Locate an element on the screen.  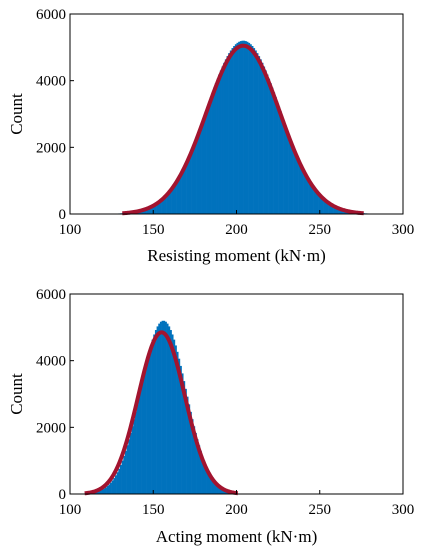
y-ticks: 0 2000 4000 6000 is located at coordinates (55, 115).